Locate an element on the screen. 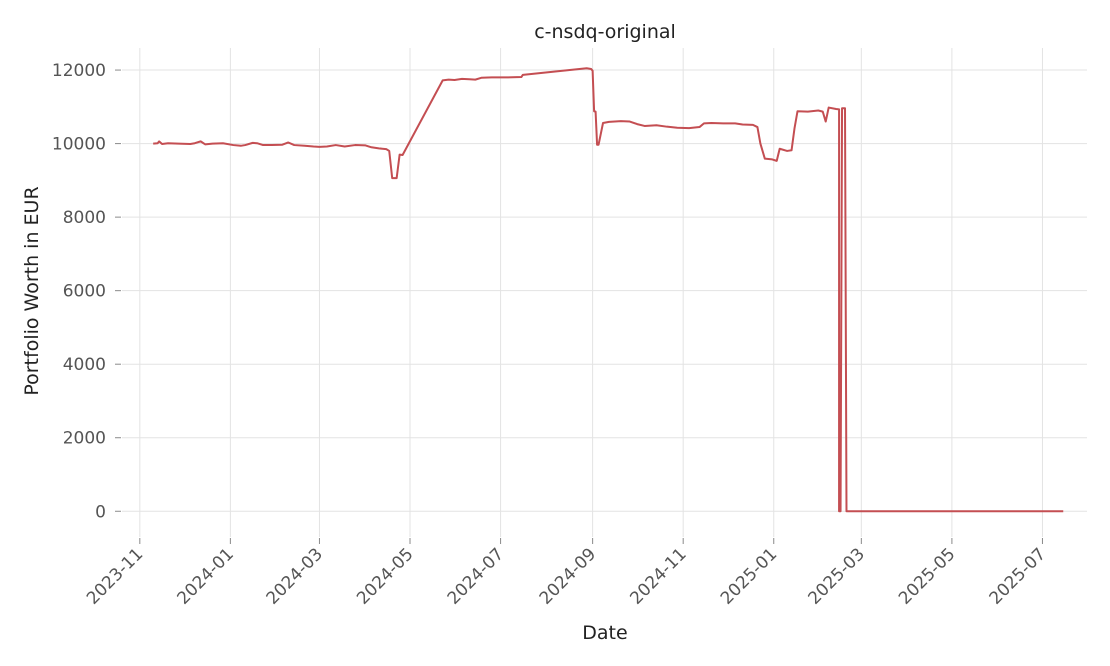  x-tick-label: 2025-07 is located at coordinates (1018, 576).